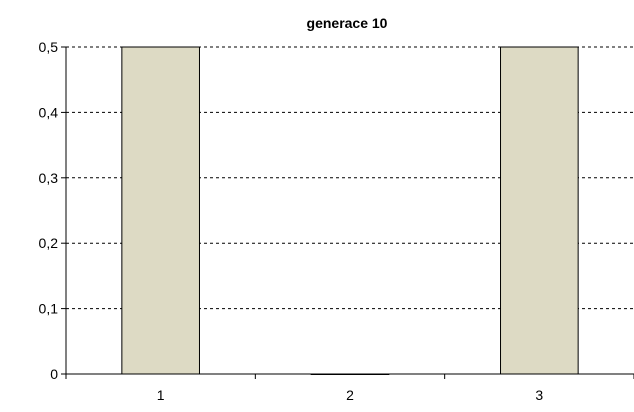 The width and height of the screenshot is (634, 412). What do you see at coordinates (49, 243) in the screenshot?
I see `y-tick-label: 0,2` at bounding box center [49, 243].